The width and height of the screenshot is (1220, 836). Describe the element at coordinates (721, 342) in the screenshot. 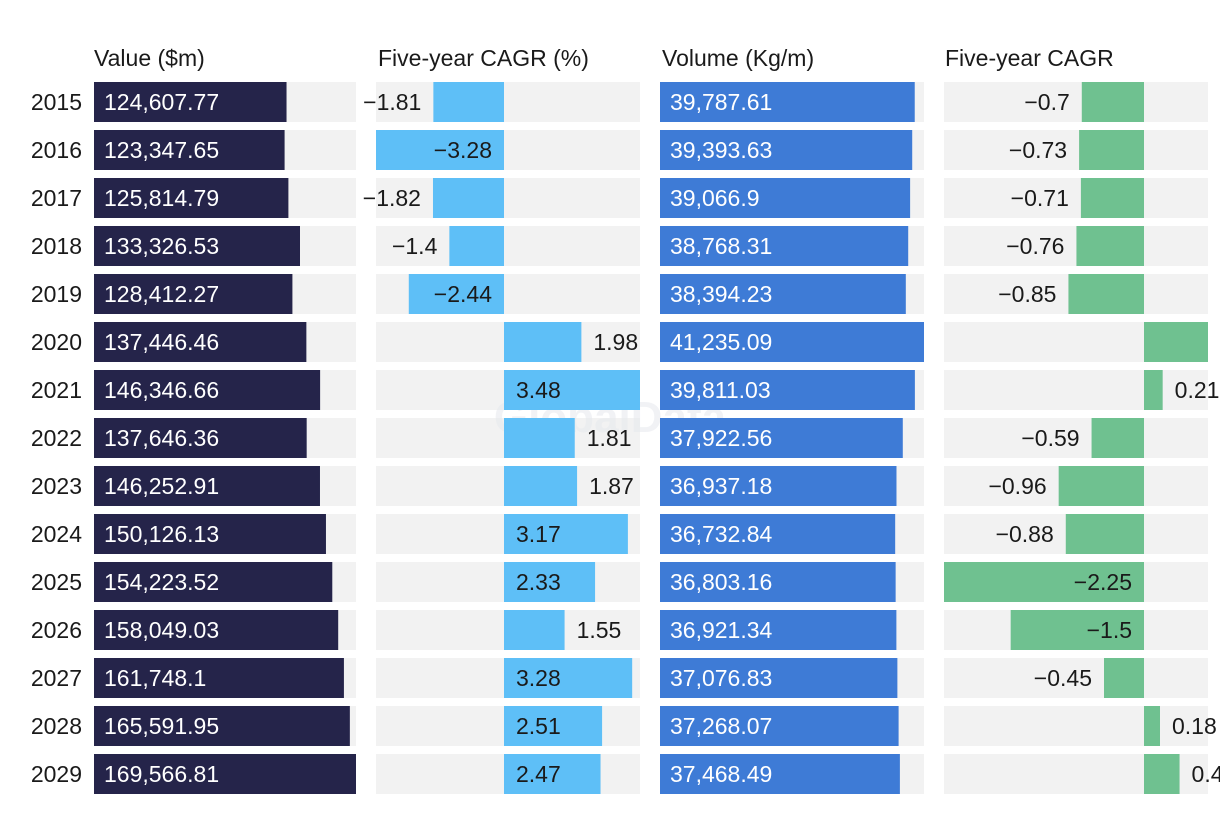

I see `value-label-s2-2020: 41,235.09` at that location.